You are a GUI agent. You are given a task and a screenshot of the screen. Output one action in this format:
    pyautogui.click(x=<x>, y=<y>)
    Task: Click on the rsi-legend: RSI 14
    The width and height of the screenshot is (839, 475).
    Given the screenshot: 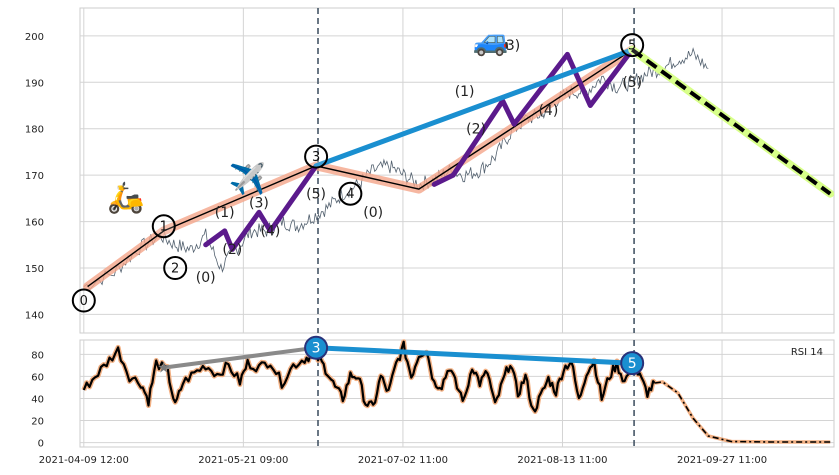 What is the action you would take?
    pyautogui.click(x=807, y=352)
    